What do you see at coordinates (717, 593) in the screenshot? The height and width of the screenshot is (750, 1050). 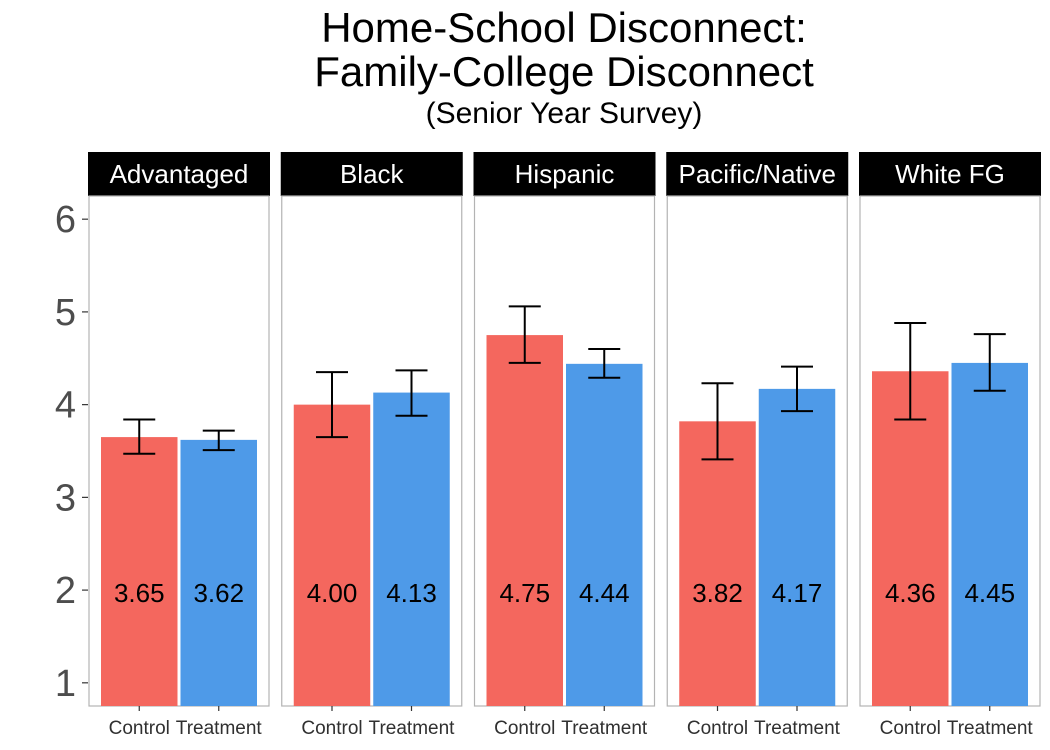 I see `bar-value-label: 3.82` at bounding box center [717, 593].